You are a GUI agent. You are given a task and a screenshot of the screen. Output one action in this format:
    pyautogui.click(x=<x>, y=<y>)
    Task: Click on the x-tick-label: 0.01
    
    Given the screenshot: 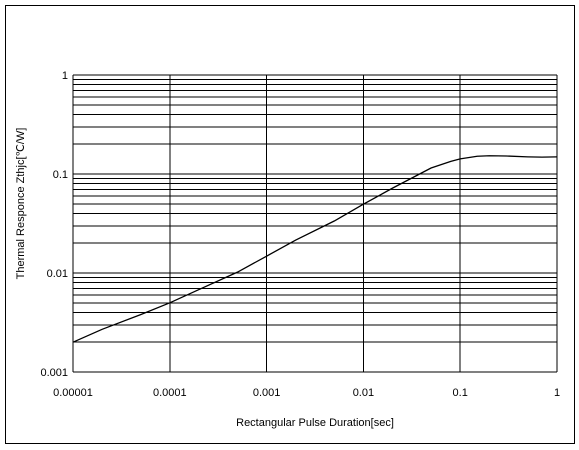 What is the action you would take?
    pyautogui.click(x=363, y=393)
    